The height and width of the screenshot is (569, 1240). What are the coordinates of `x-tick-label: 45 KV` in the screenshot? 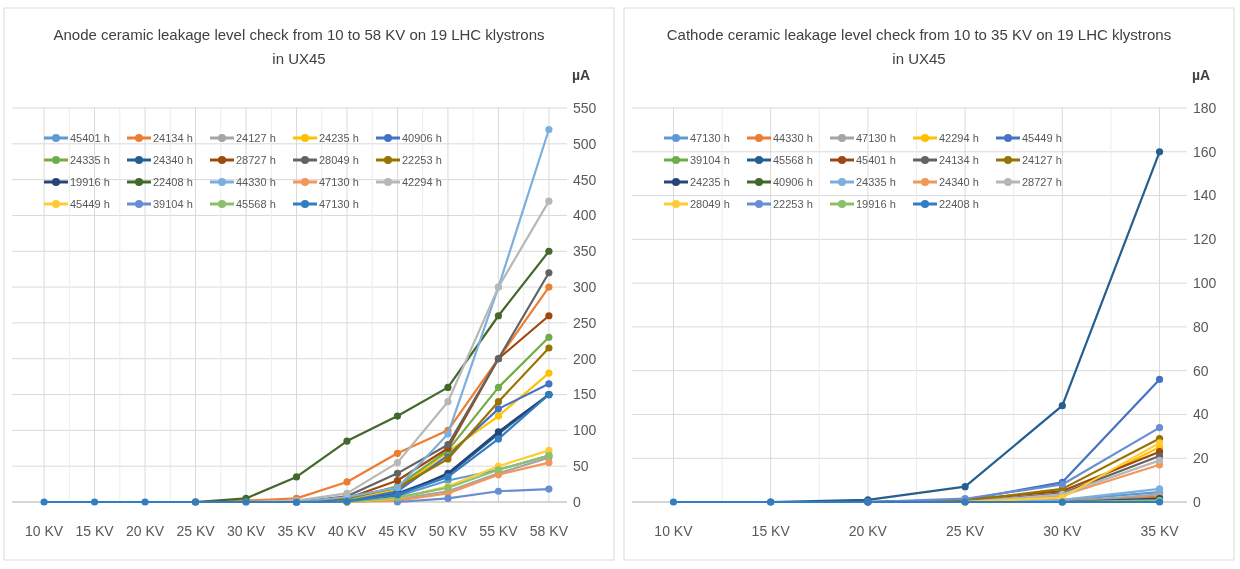 It's located at (398, 531).